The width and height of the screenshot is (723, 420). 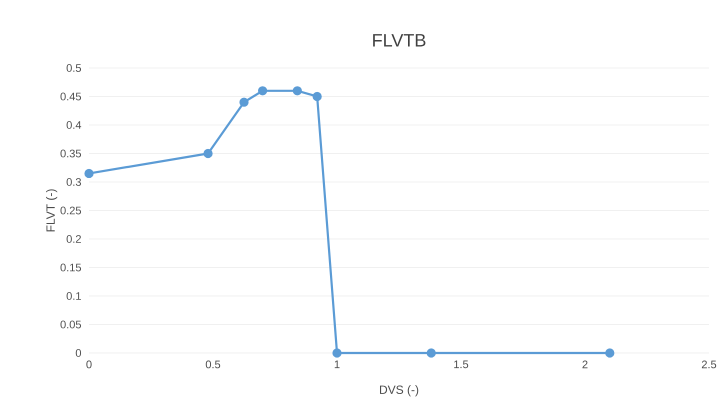 I want to click on x-tick-label: 0.5, so click(x=213, y=364).